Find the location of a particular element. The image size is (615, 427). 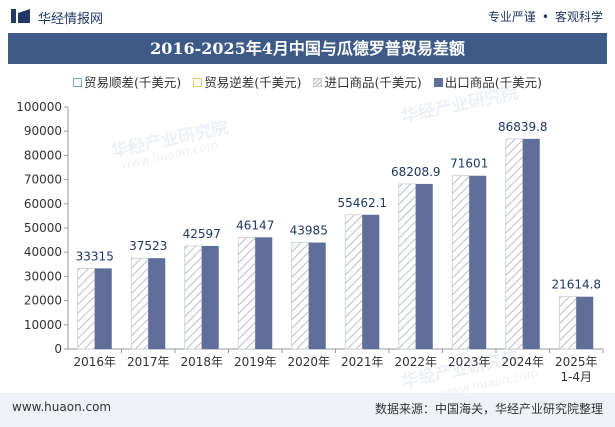

x-tick-label: 1-4月 is located at coordinates (576, 377).